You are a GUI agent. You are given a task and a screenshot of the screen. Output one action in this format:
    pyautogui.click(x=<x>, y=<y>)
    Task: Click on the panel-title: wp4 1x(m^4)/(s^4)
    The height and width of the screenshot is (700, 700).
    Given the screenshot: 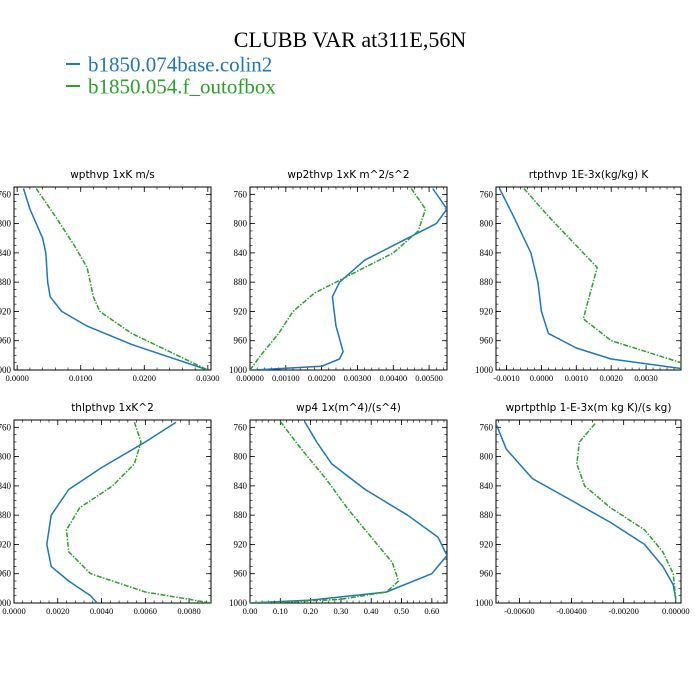 What is the action you would take?
    pyautogui.click(x=348, y=408)
    